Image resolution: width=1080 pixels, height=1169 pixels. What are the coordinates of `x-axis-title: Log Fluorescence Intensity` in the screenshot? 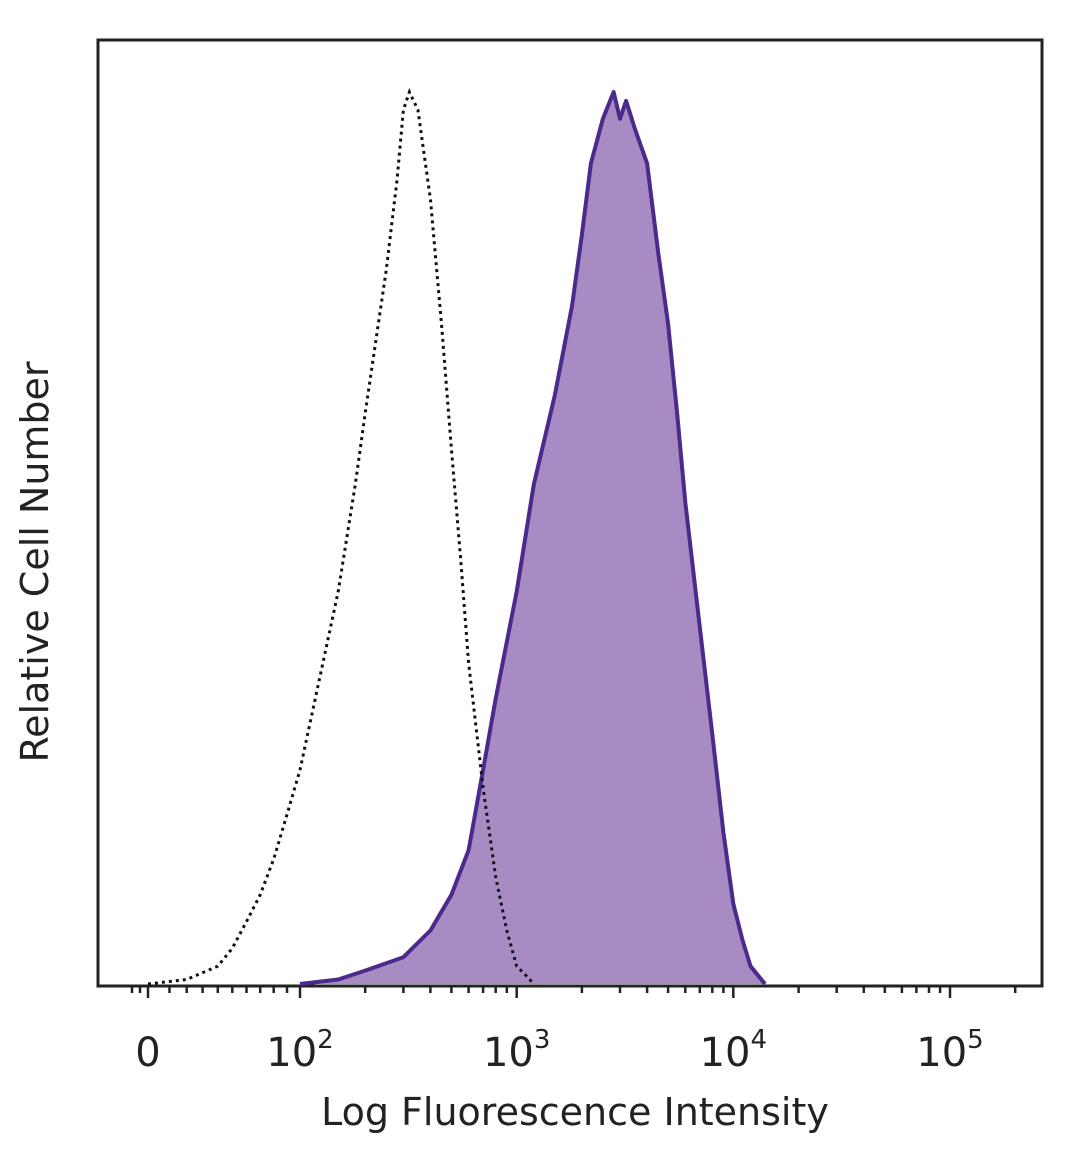 It's located at (575, 1112).